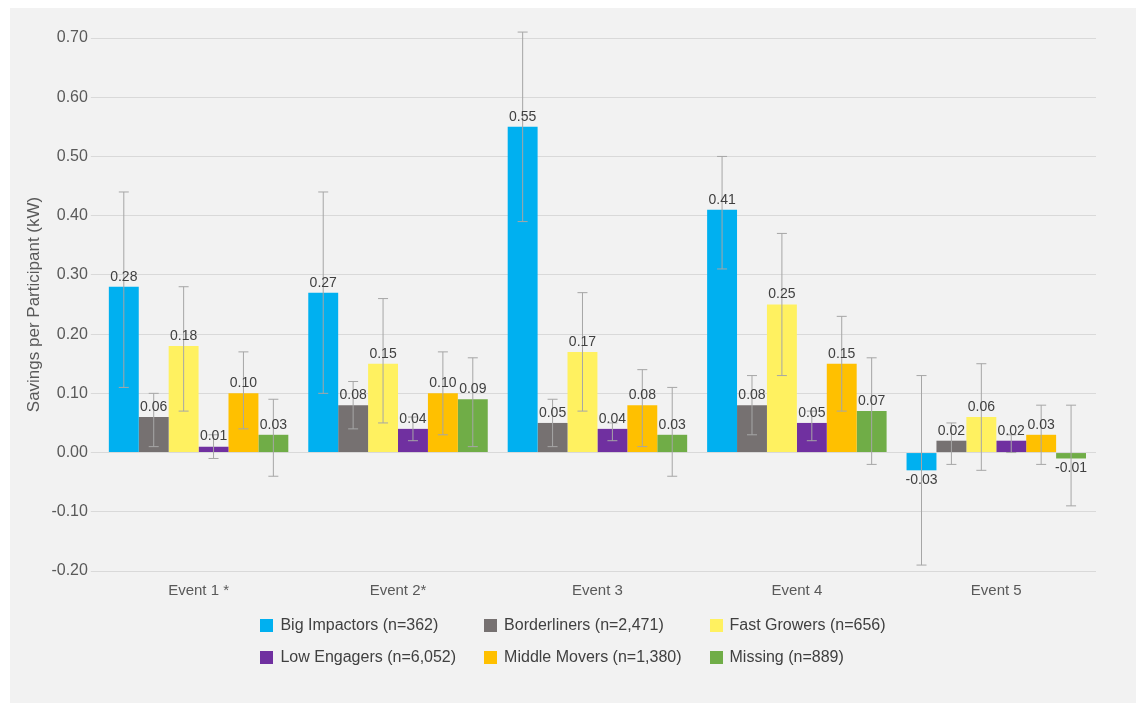  Describe the element at coordinates (807, 625) in the screenshot. I see `legend-label: Fast Growers (n=656)` at that location.